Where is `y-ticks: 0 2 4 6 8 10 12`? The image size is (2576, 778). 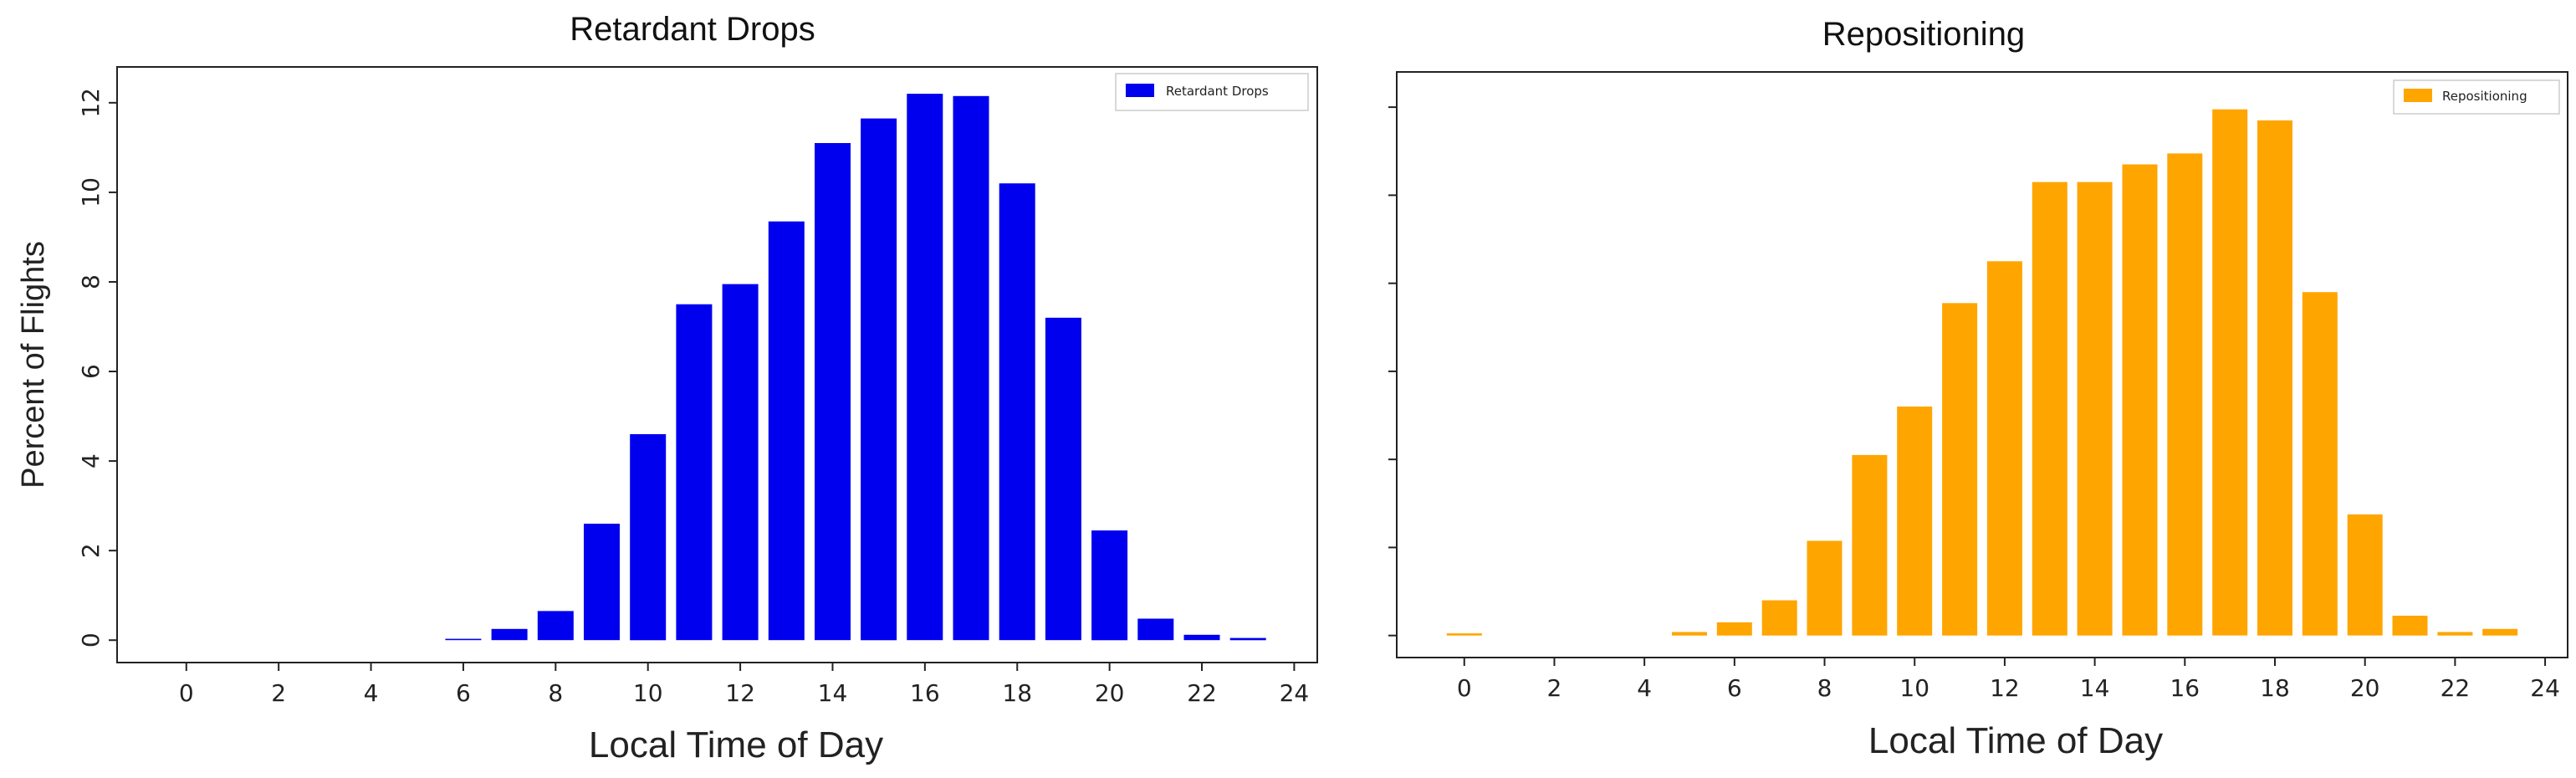 y-ticks: 0 2 4 6 8 10 12 is located at coordinates (97, 367).